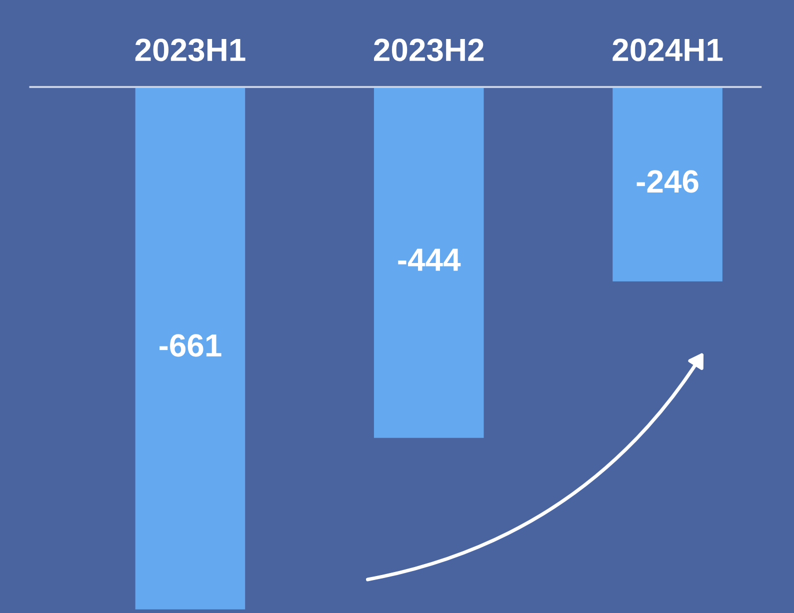  I want to click on data-label: -444, so click(429, 259).